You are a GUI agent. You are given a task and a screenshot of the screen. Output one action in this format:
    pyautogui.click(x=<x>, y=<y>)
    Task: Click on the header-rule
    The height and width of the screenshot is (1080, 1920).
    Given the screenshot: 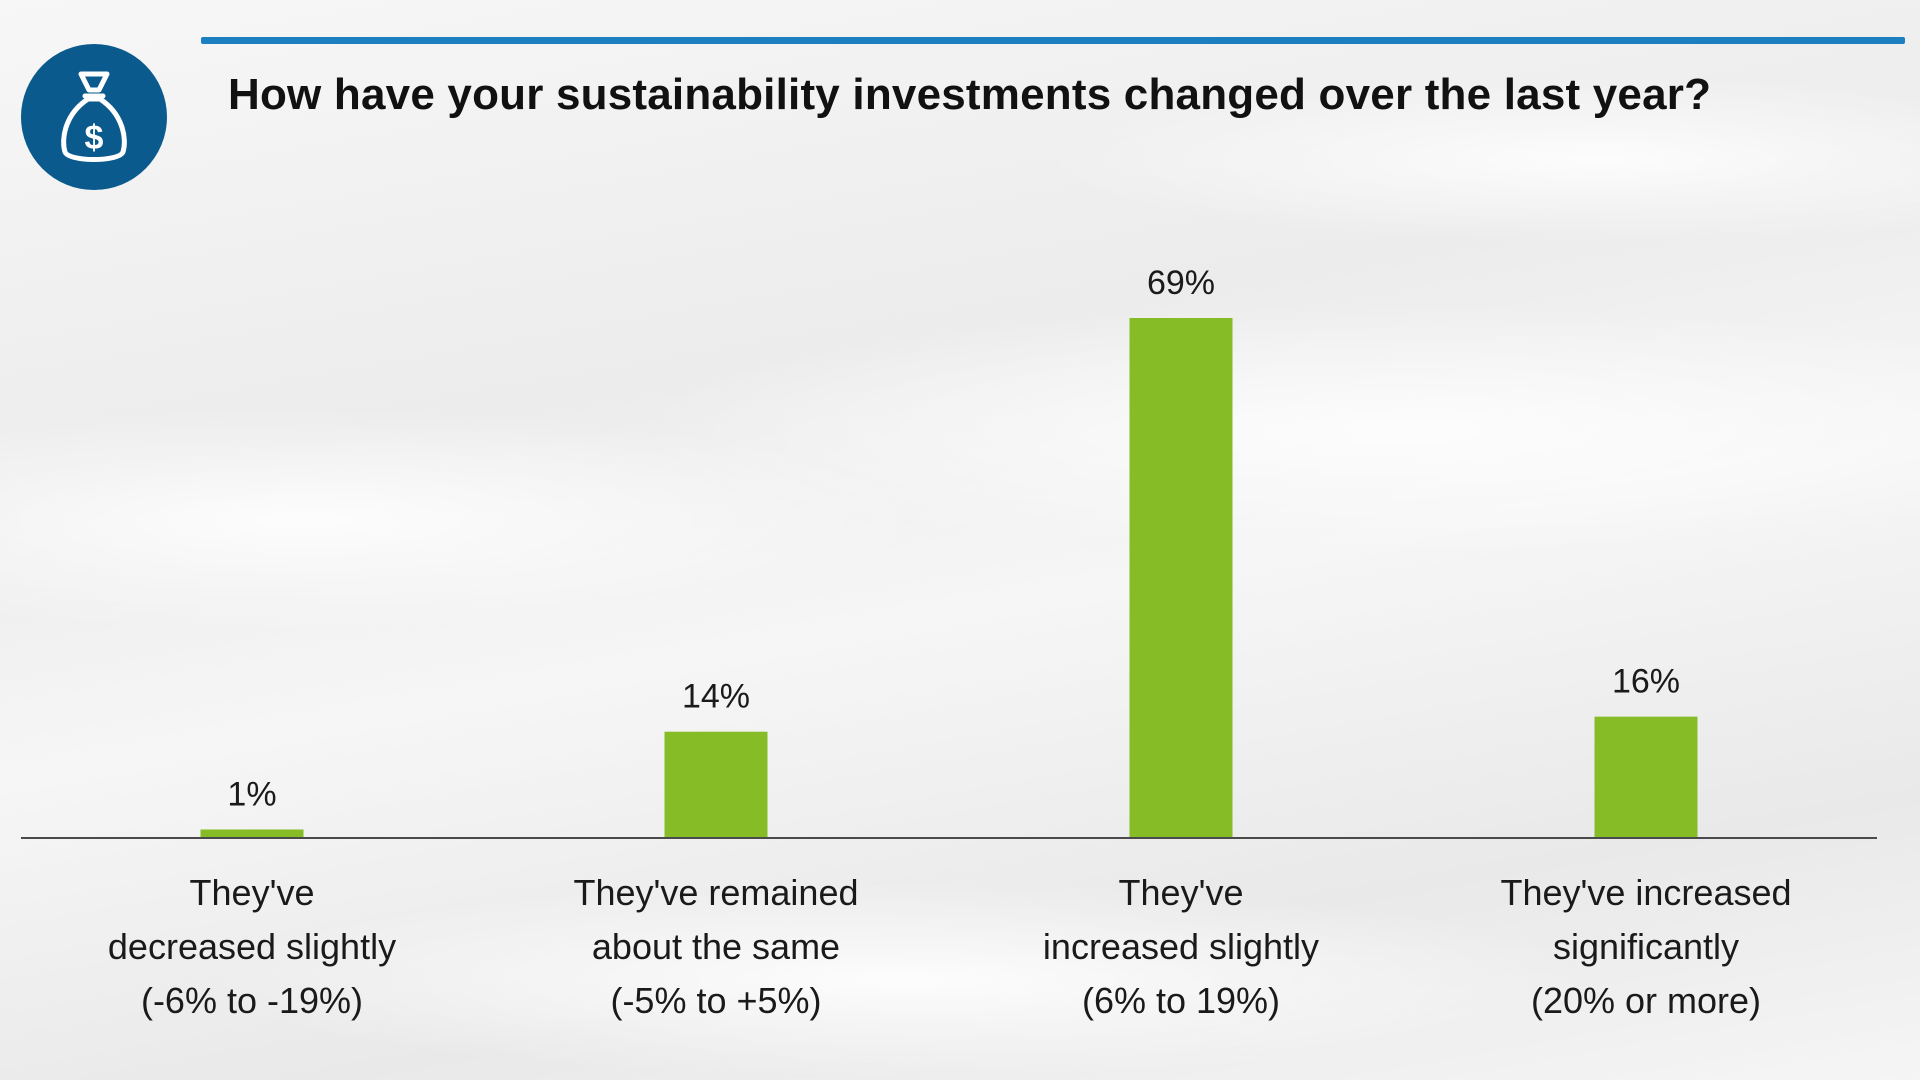 What is the action you would take?
    pyautogui.click(x=1053, y=40)
    